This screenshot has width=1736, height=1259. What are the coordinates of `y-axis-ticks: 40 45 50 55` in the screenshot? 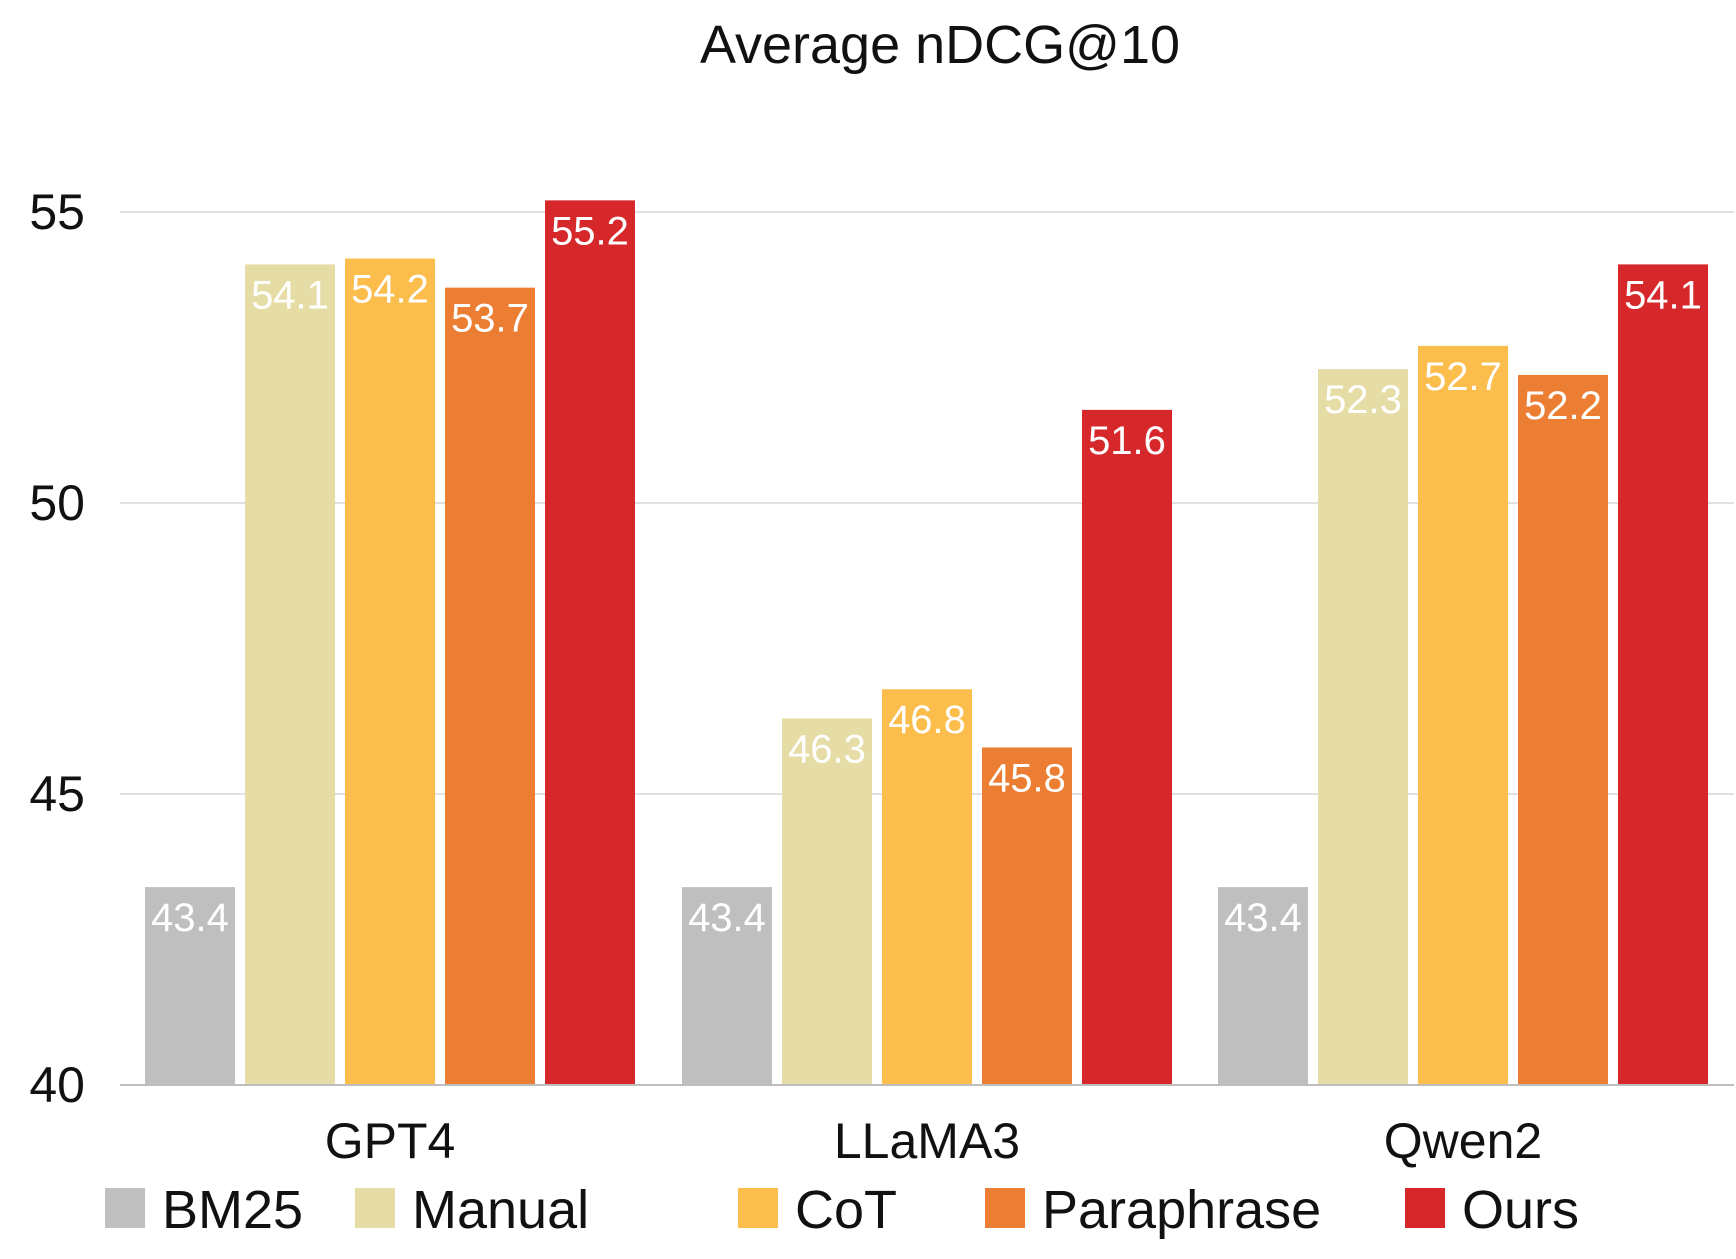 It's located at (57, 648).